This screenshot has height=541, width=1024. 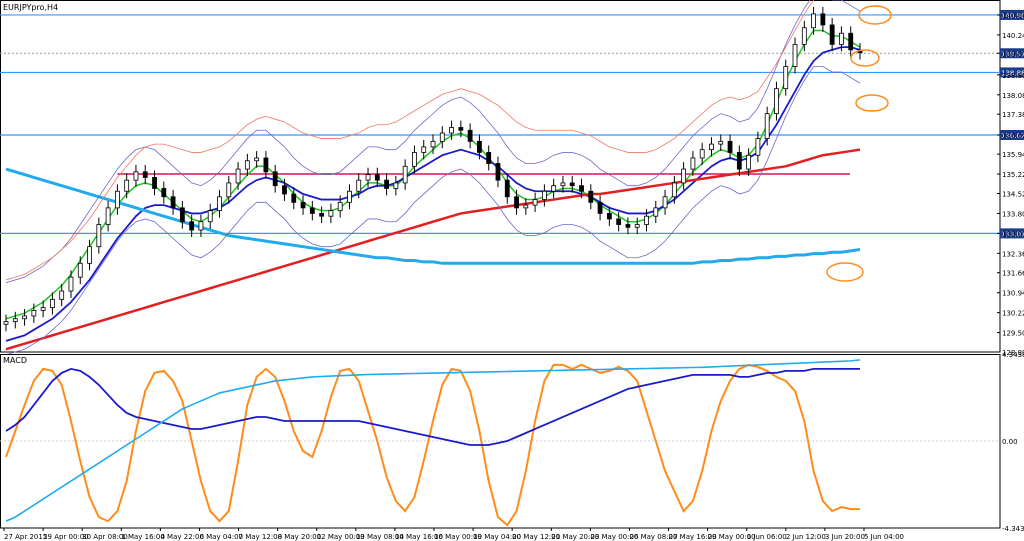 I want to click on x-tick-label: 2 Jun 12:00, so click(x=806, y=537).